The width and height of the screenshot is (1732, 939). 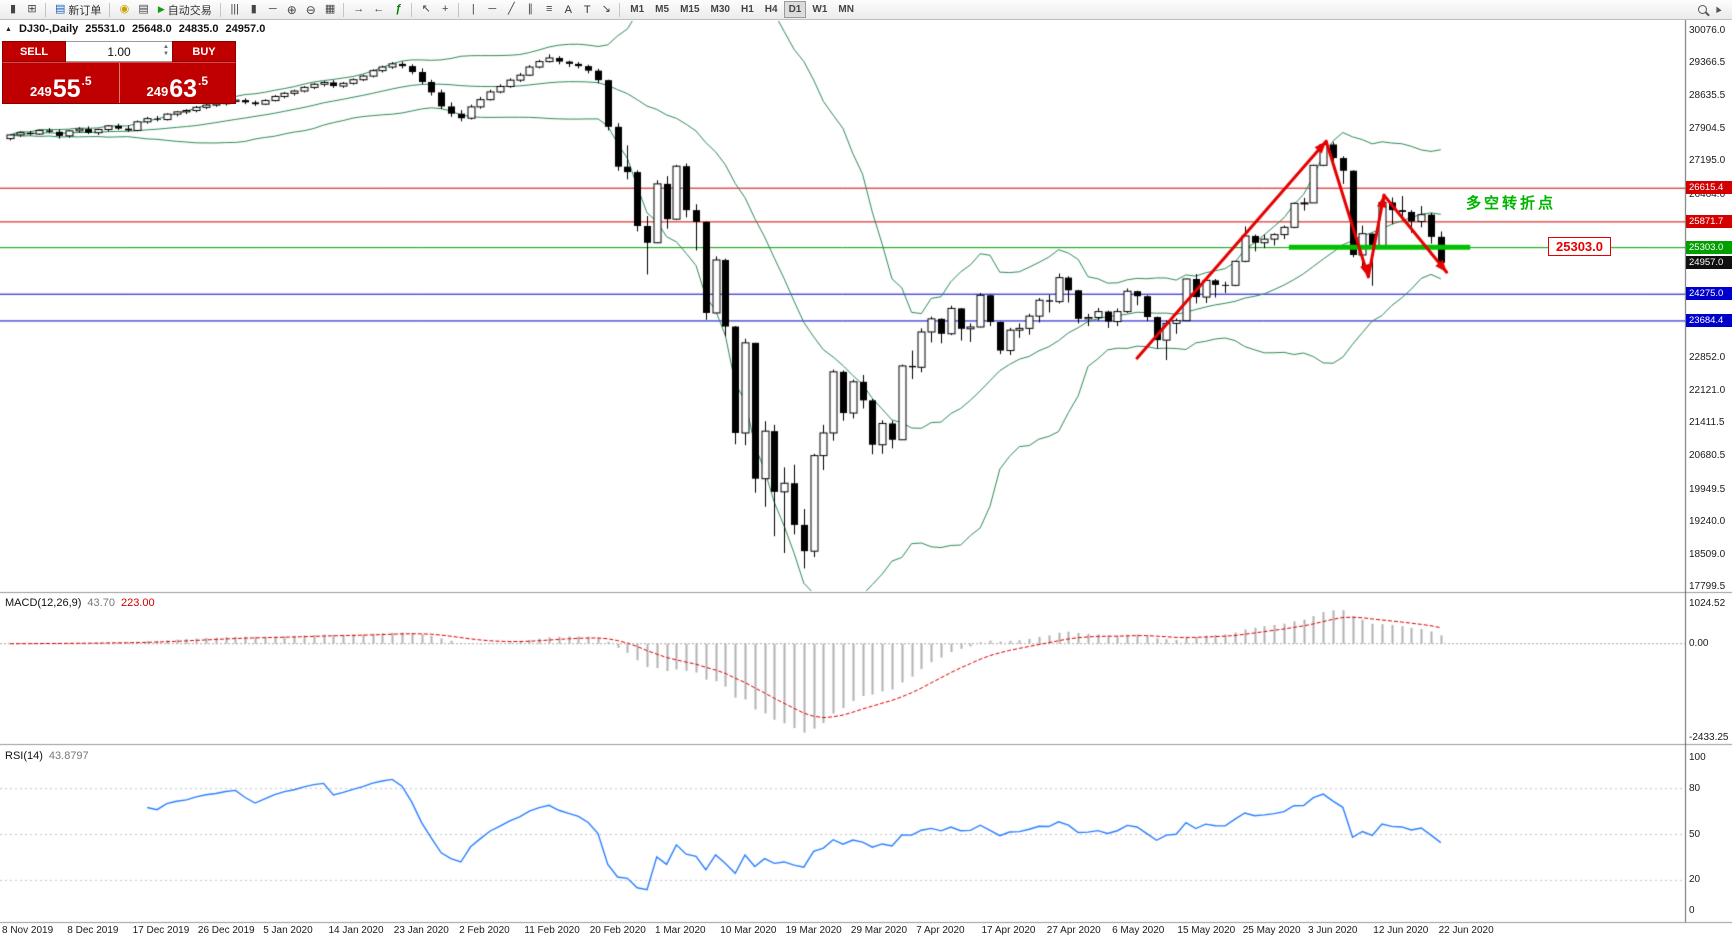 What do you see at coordinates (662, 9) in the screenshot?
I see `timeframe-m5-button: M5` at bounding box center [662, 9].